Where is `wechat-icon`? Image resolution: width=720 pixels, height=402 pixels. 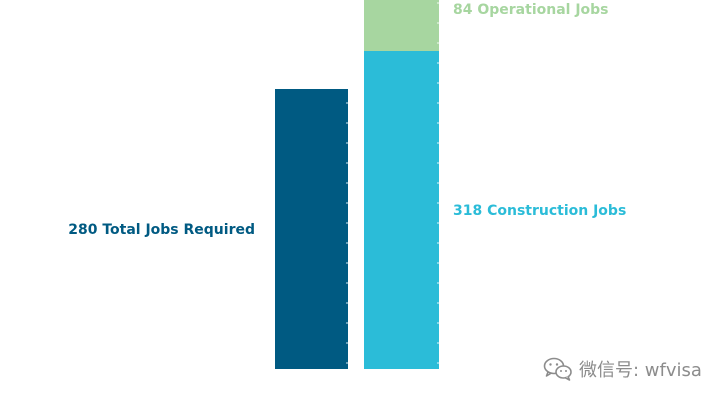 wechat-icon is located at coordinates (557, 369).